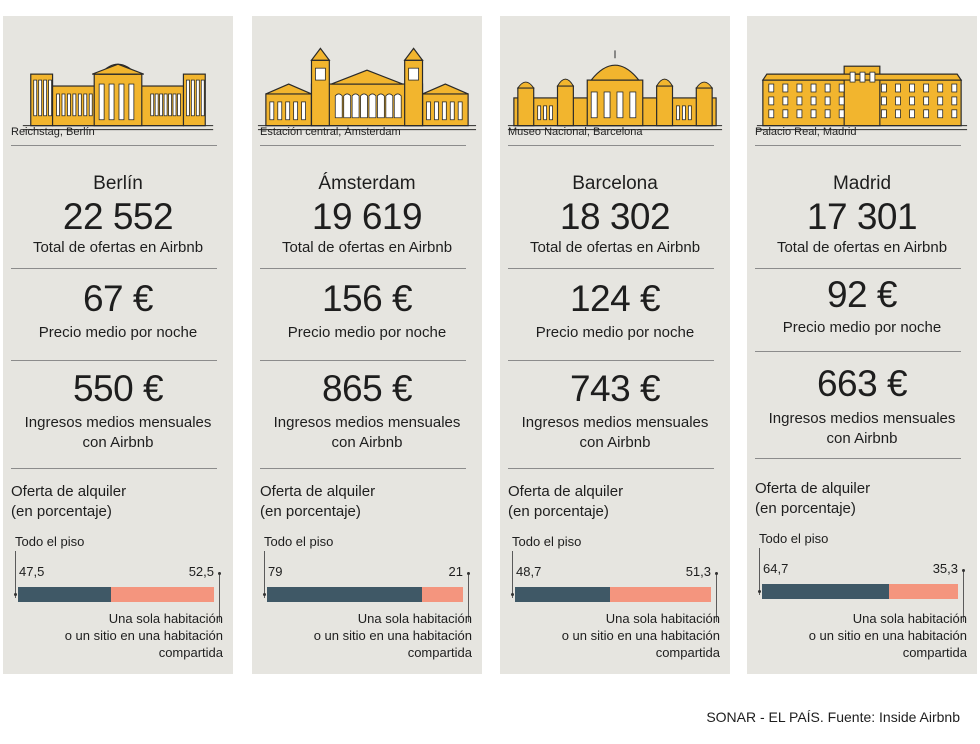  What do you see at coordinates (833, 717) in the screenshot?
I see `source-note: SONAR - EL PAÍS. Fuente: Inside Airbnb` at bounding box center [833, 717].